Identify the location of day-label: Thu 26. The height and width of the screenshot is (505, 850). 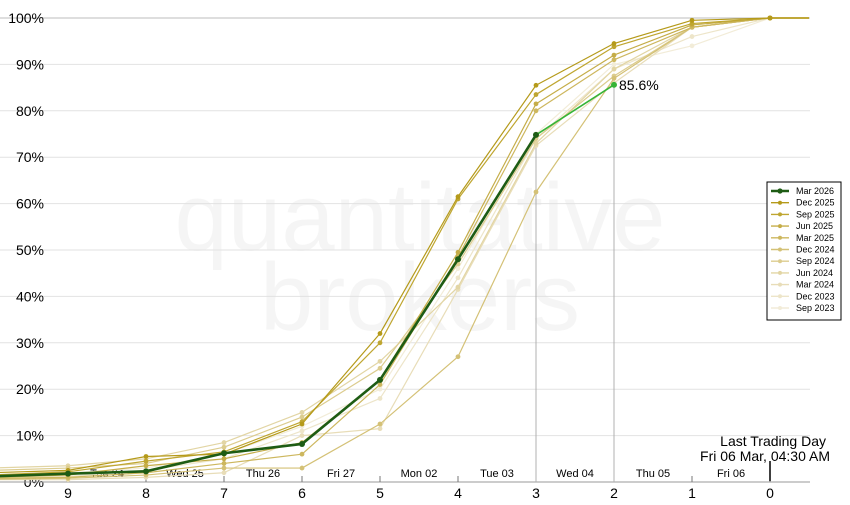
(263, 474).